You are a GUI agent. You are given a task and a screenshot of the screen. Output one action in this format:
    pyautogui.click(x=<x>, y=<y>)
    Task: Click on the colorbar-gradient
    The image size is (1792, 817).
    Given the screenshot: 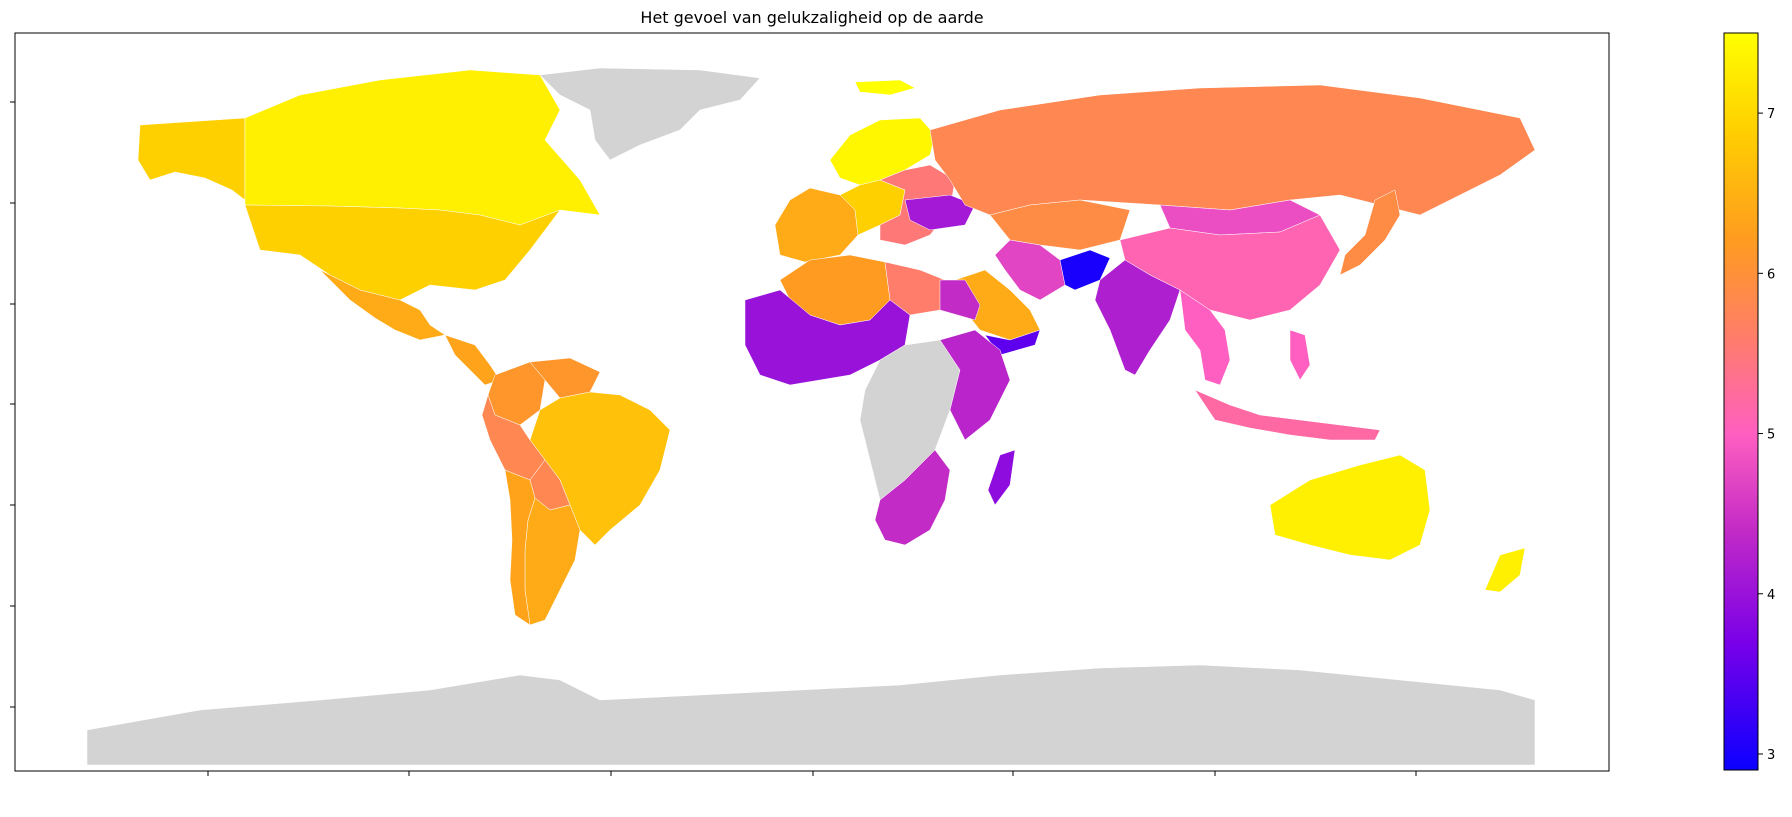 What is the action you would take?
    pyautogui.click(x=1741, y=401)
    